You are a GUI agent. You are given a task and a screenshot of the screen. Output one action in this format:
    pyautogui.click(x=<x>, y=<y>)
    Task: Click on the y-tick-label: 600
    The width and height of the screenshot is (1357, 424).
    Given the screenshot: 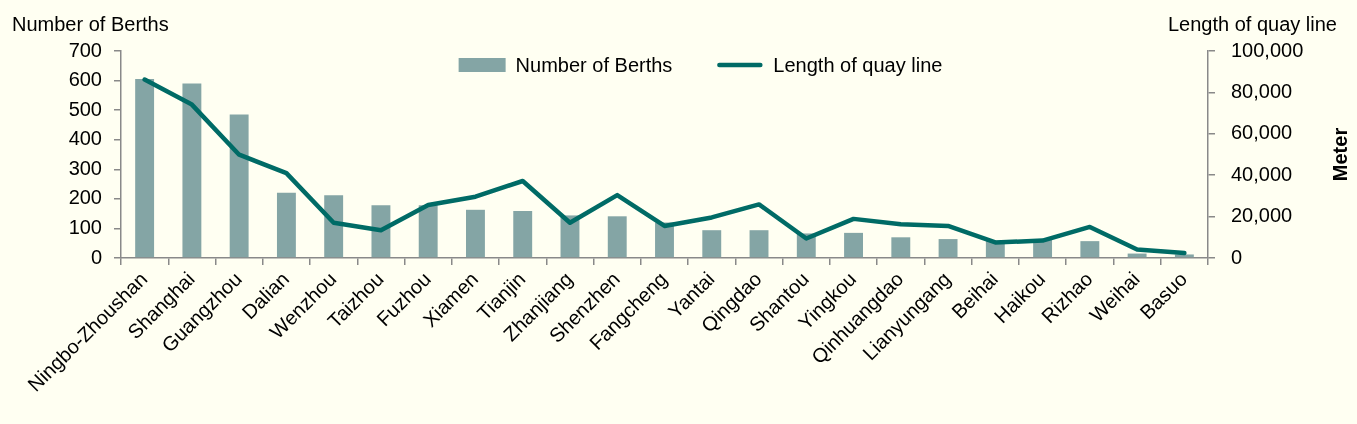 What is the action you would take?
    pyautogui.click(x=85, y=79)
    